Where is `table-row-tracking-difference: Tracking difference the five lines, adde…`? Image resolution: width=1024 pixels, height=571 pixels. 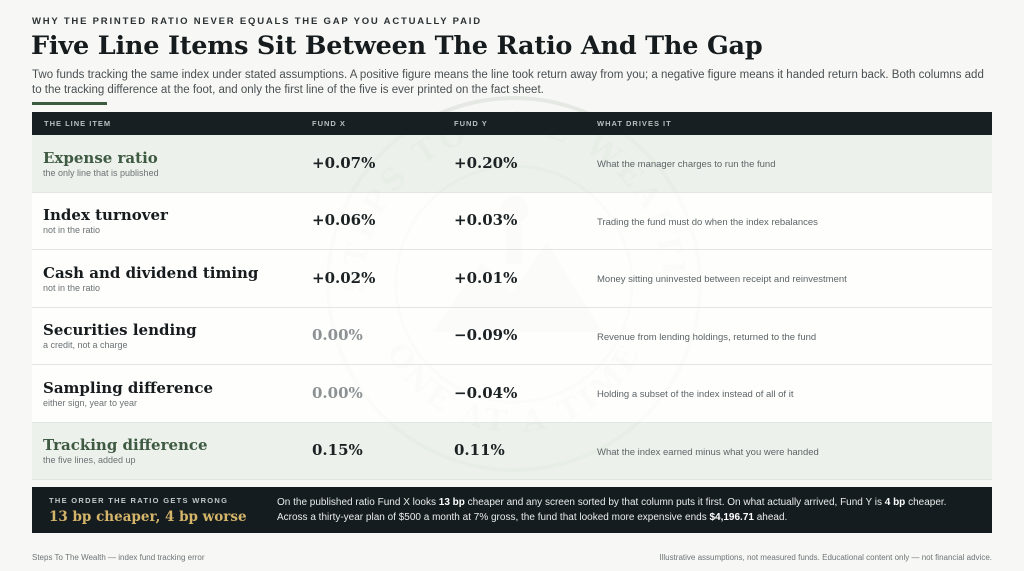
table-row-tracking-difference: Tracking difference the five lines, adde… is located at coordinates (512, 451).